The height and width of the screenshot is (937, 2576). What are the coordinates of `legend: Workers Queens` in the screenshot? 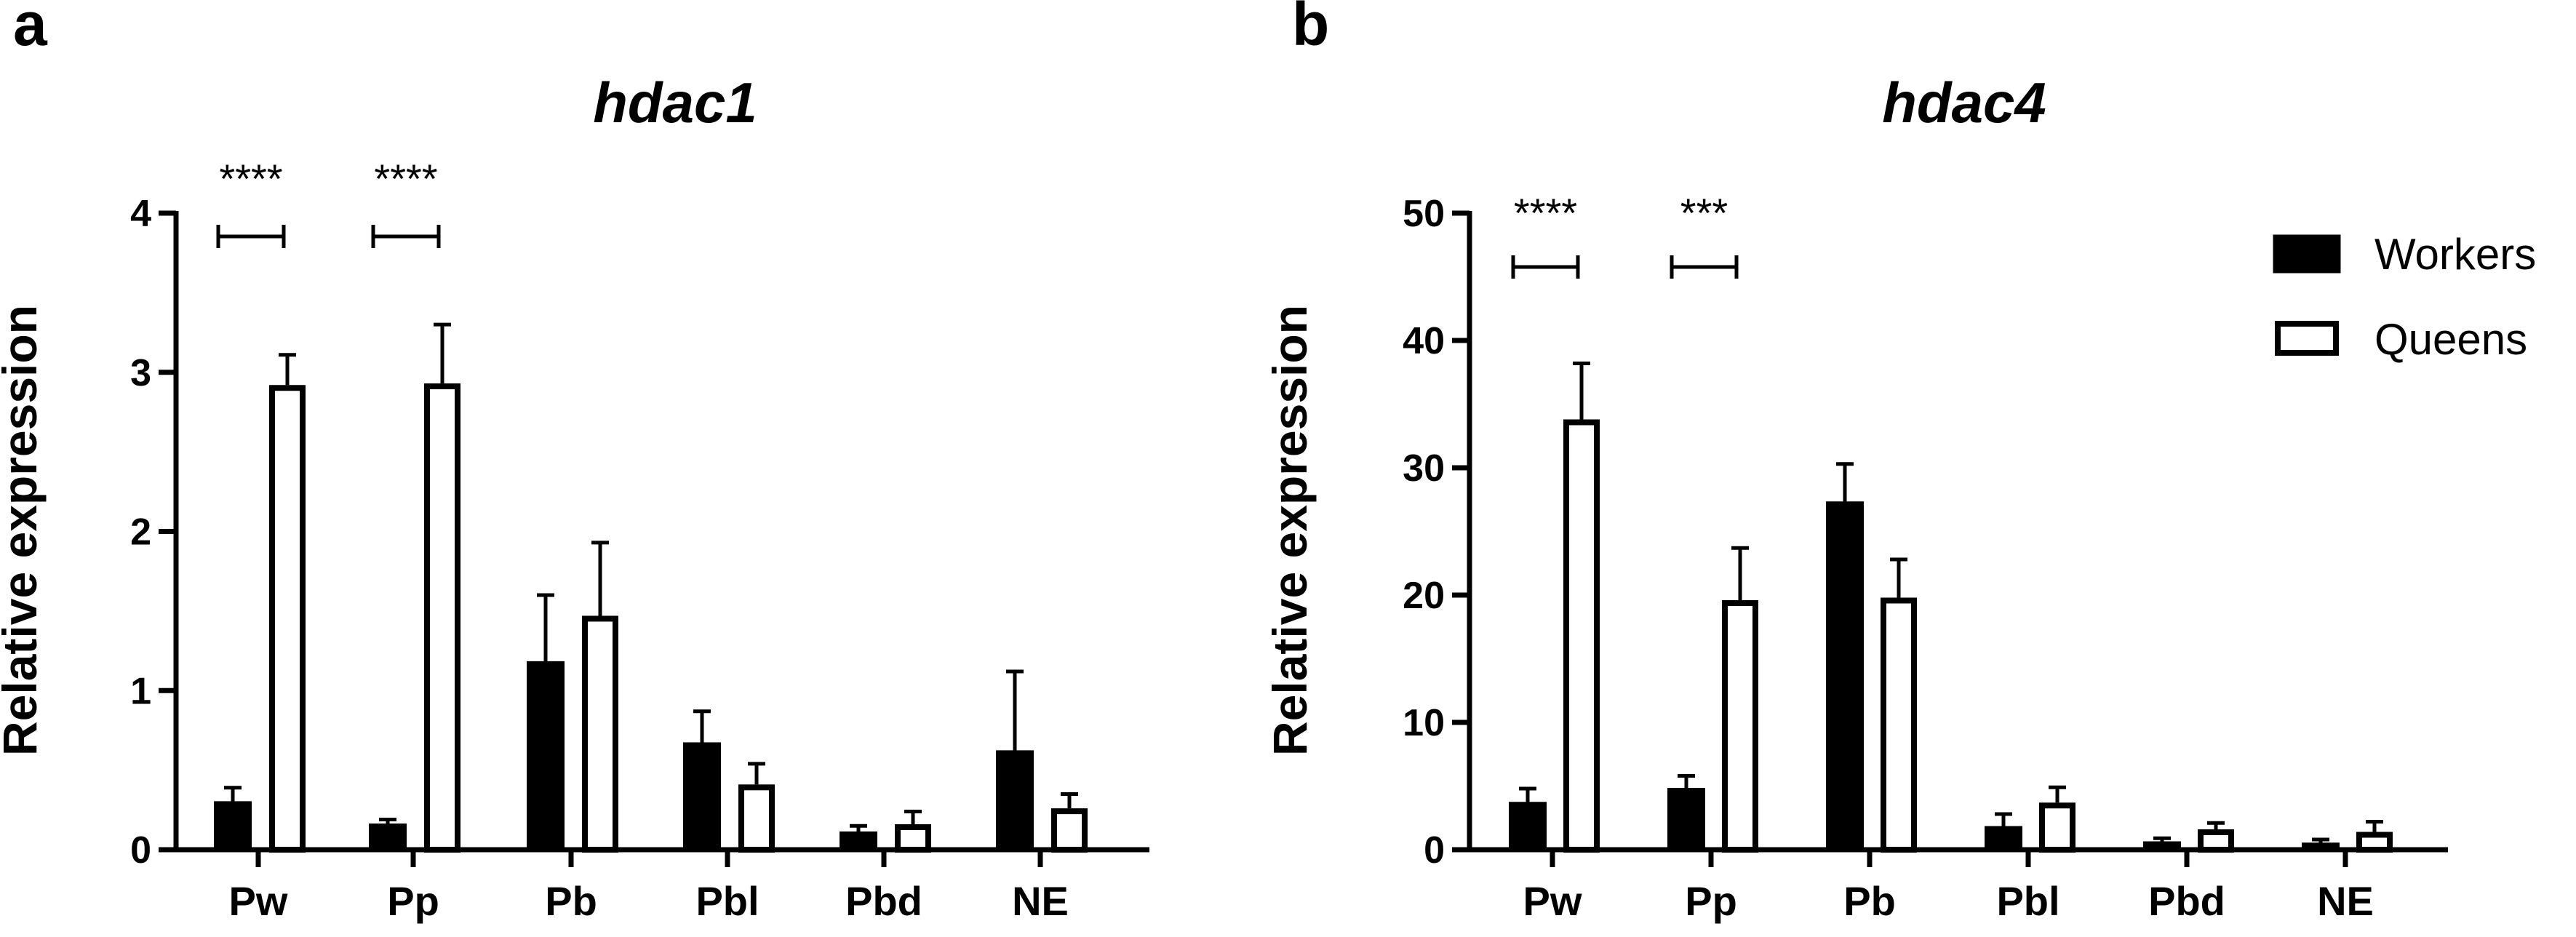 It's located at (2404, 297).